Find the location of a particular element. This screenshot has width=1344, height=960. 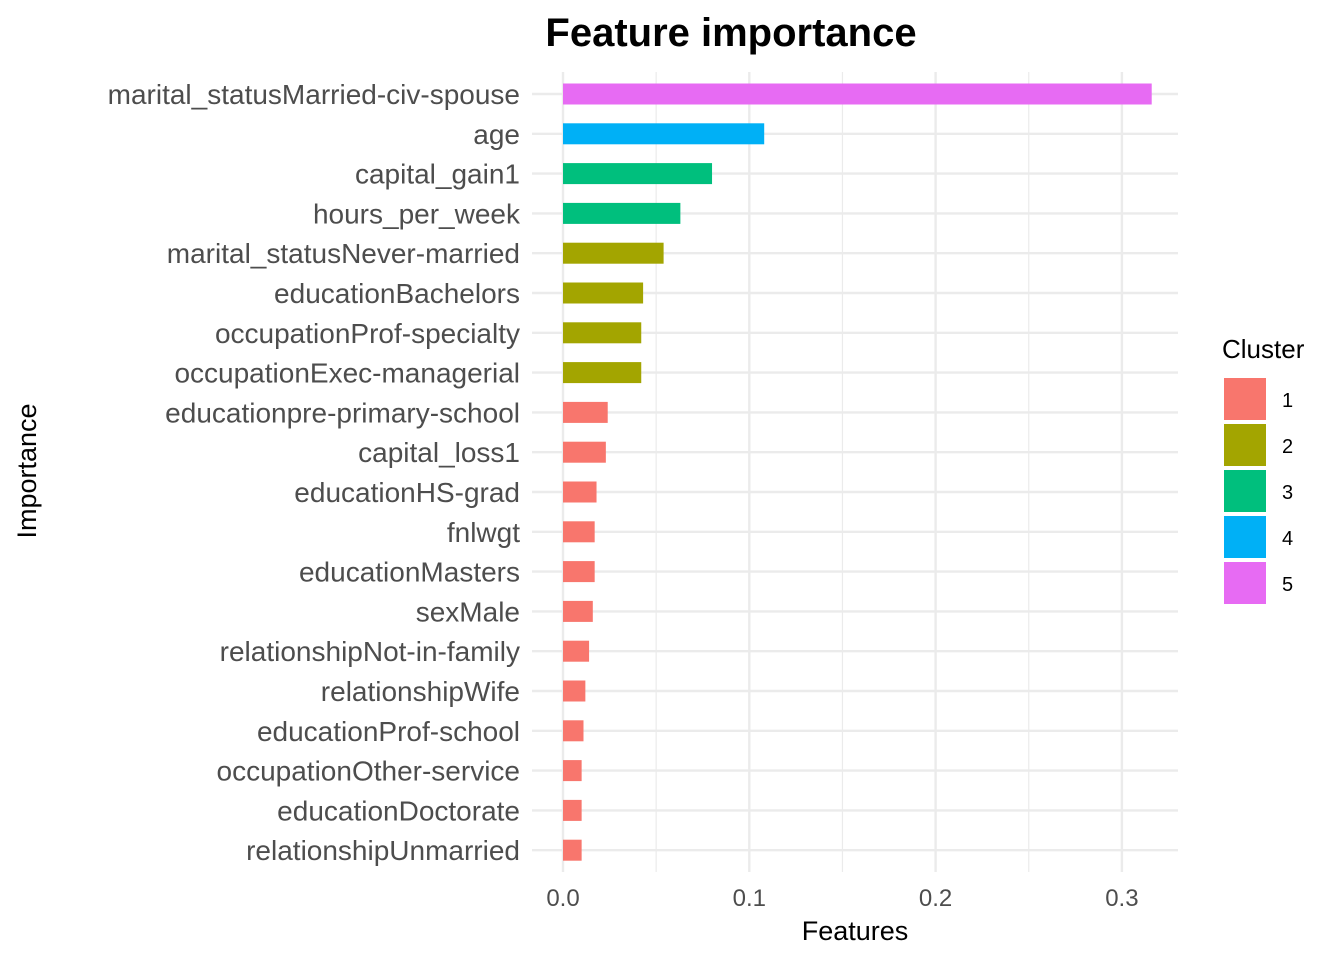

legend-label: 4 is located at coordinates (1287, 539).